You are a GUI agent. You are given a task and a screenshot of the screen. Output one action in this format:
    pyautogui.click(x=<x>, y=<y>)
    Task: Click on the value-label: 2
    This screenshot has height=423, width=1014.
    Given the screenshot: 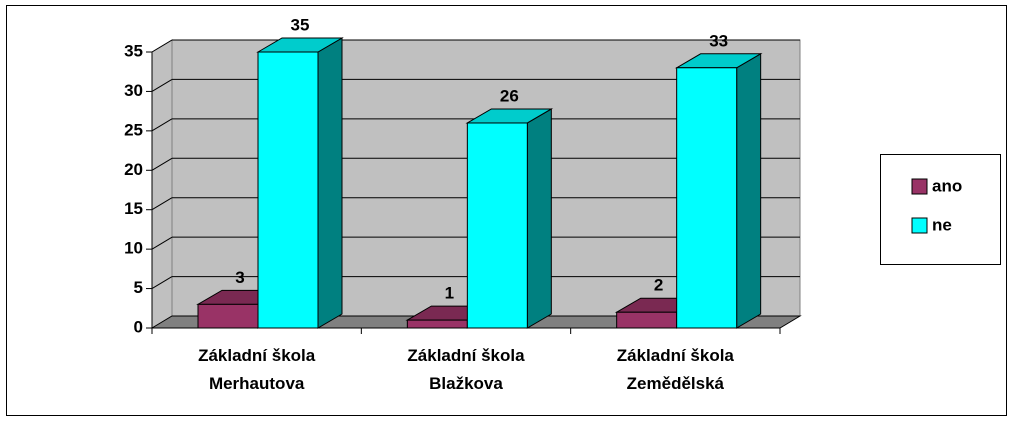 What is the action you would take?
    pyautogui.click(x=658, y=285)
    